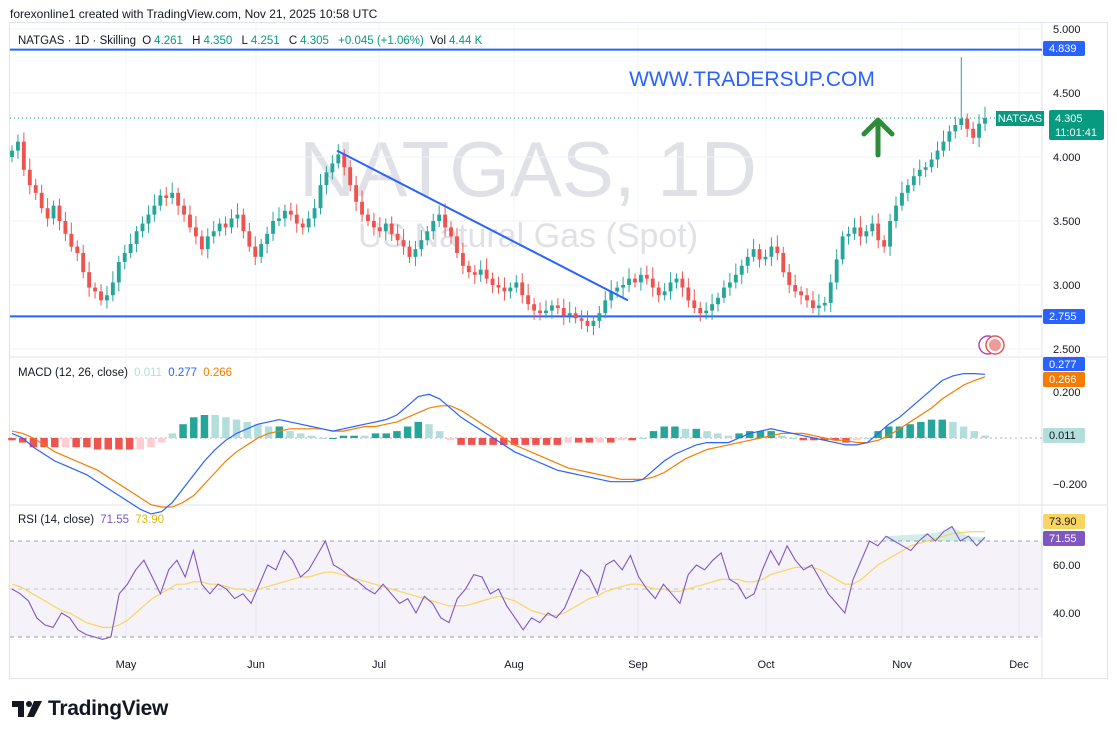  I want to click on svg-text: 0.011, so click(1062, 436).